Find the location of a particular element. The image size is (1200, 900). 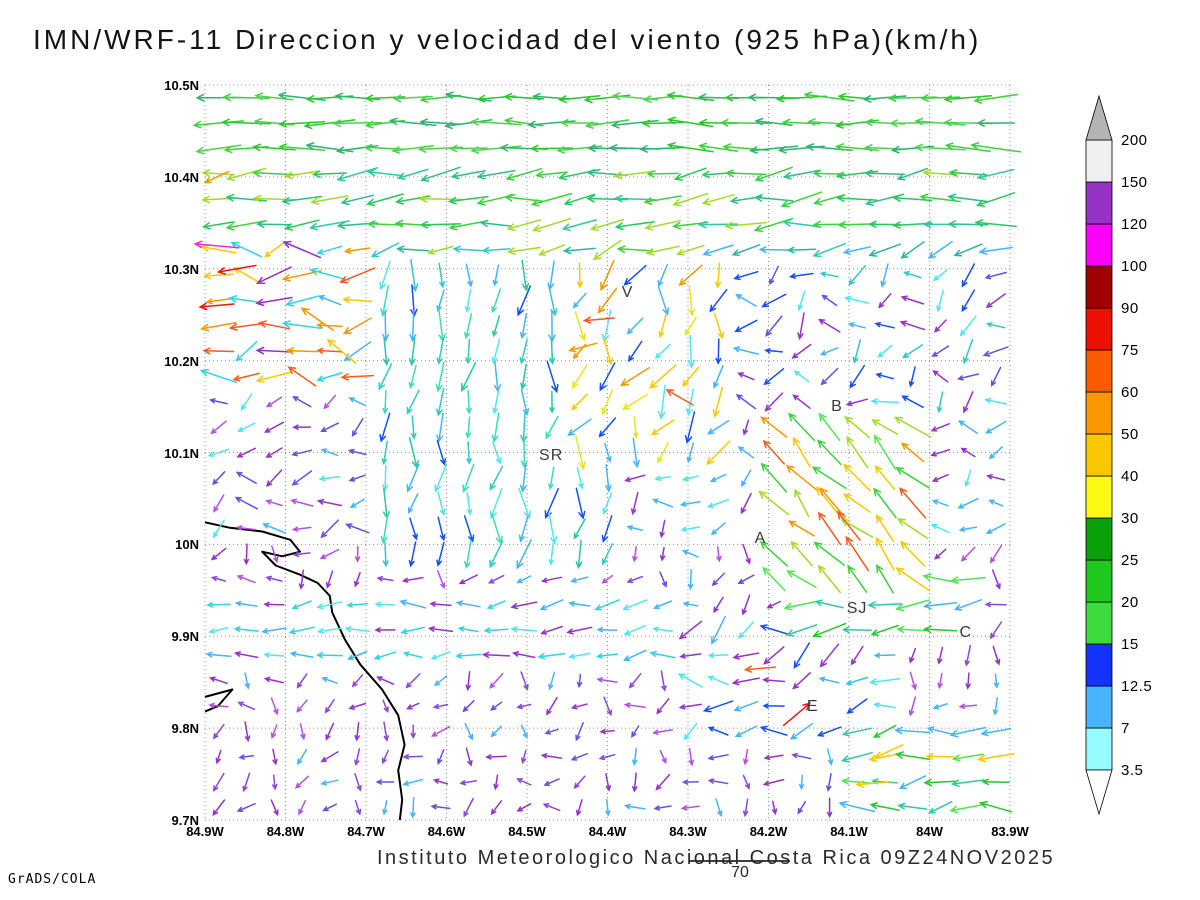

x-tick-label: 84.2W is located at coordinates (768, 831).